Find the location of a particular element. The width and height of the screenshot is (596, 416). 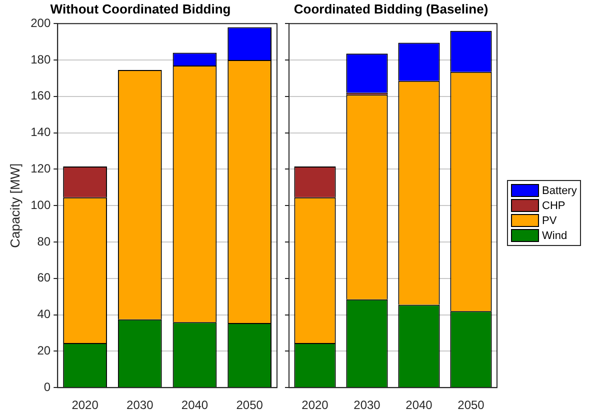

y-tick-label: 20 is located at coordinates (44, 351).